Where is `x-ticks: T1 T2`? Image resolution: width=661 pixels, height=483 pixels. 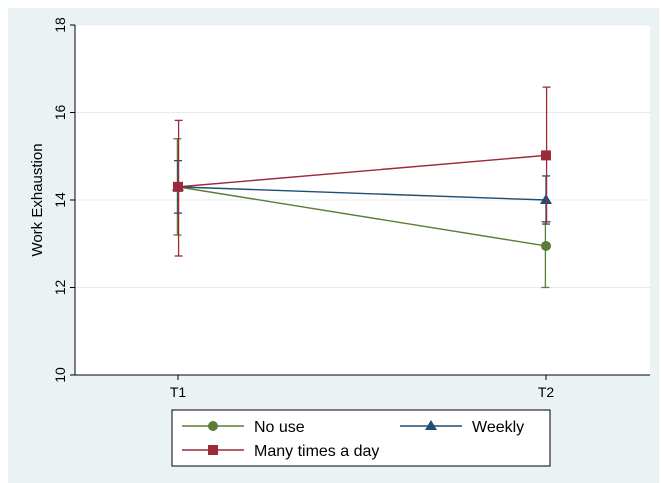
x-ticks: T1 T2 is located at coordinates (362, 387).